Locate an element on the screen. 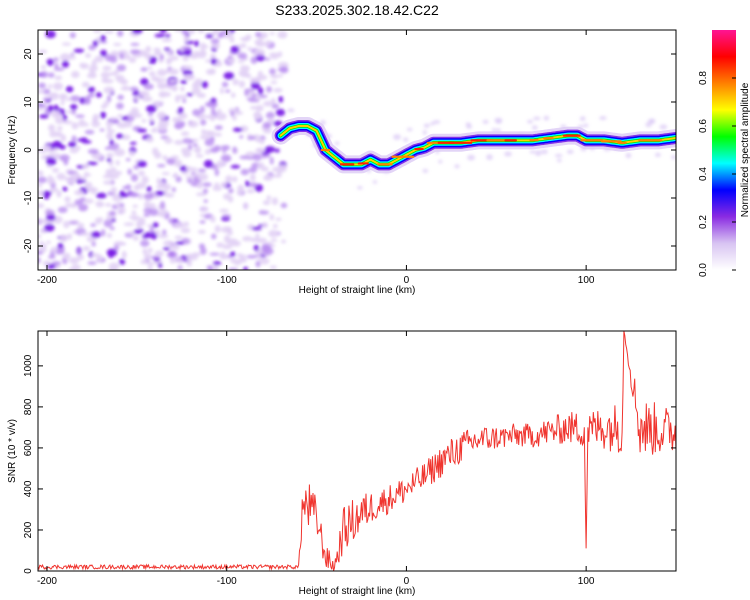  spectrogram-x-tick-label: 0 is located at coordinates (407, 280).